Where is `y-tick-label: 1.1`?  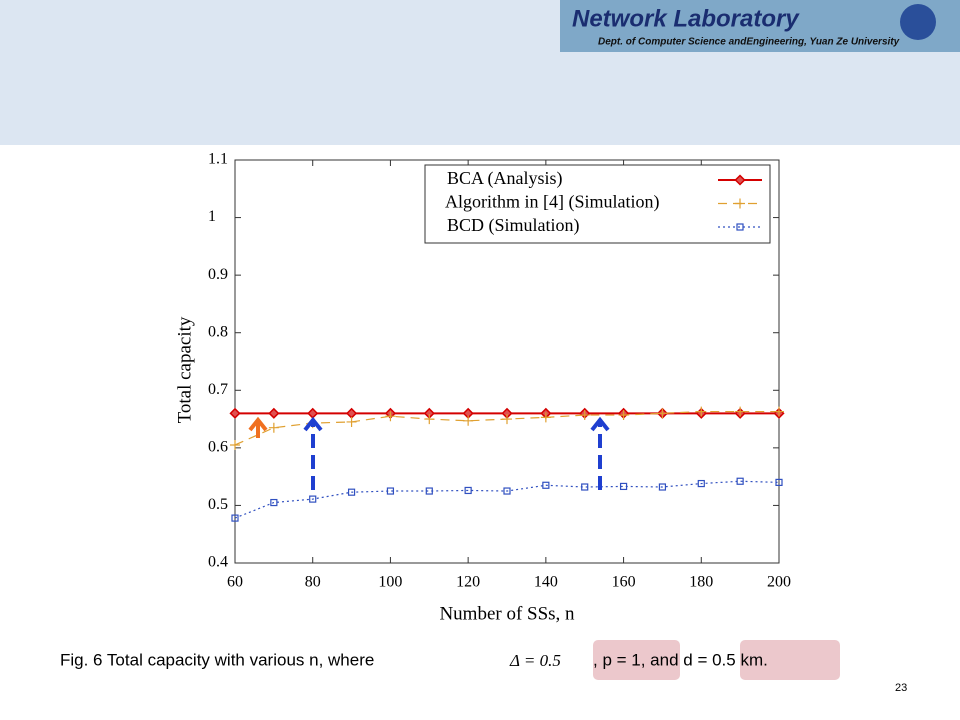 y-tick-label: 1.1 is located at coordinates (218, 159).